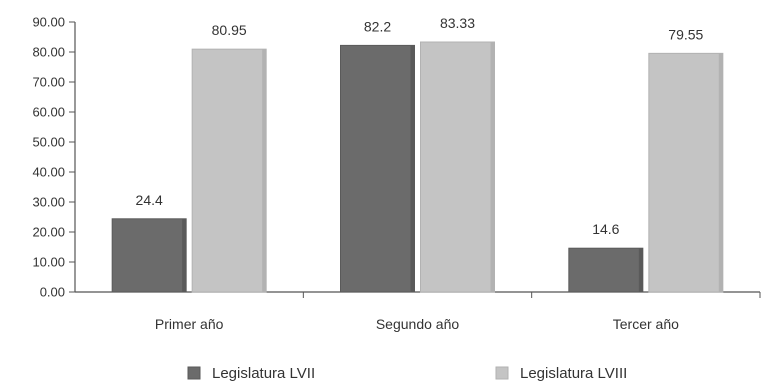 The width and height of the screenshot is (773, 389). Describe the element at coordinates (48, 112) in the screenshot. I see `y-tick-label: 60.00` at that location.